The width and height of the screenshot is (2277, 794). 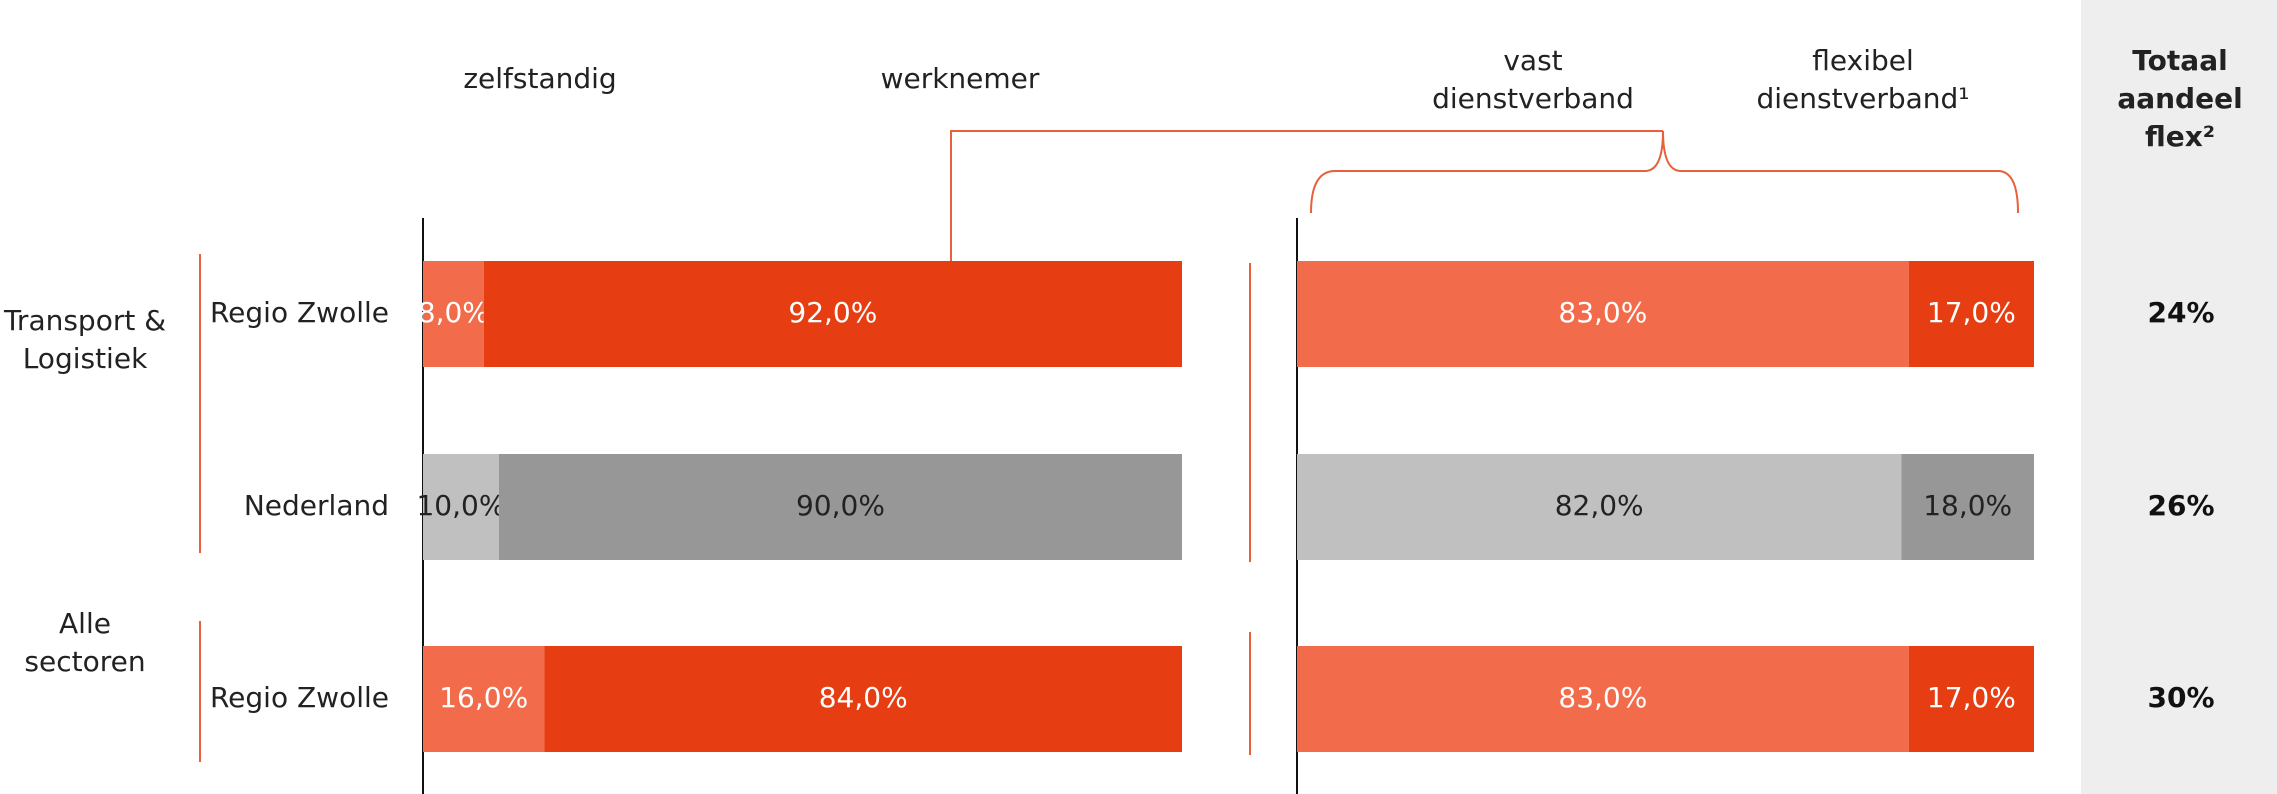 I want to click on group-label: Transport & Logistiek, so click(x=85, y=339).